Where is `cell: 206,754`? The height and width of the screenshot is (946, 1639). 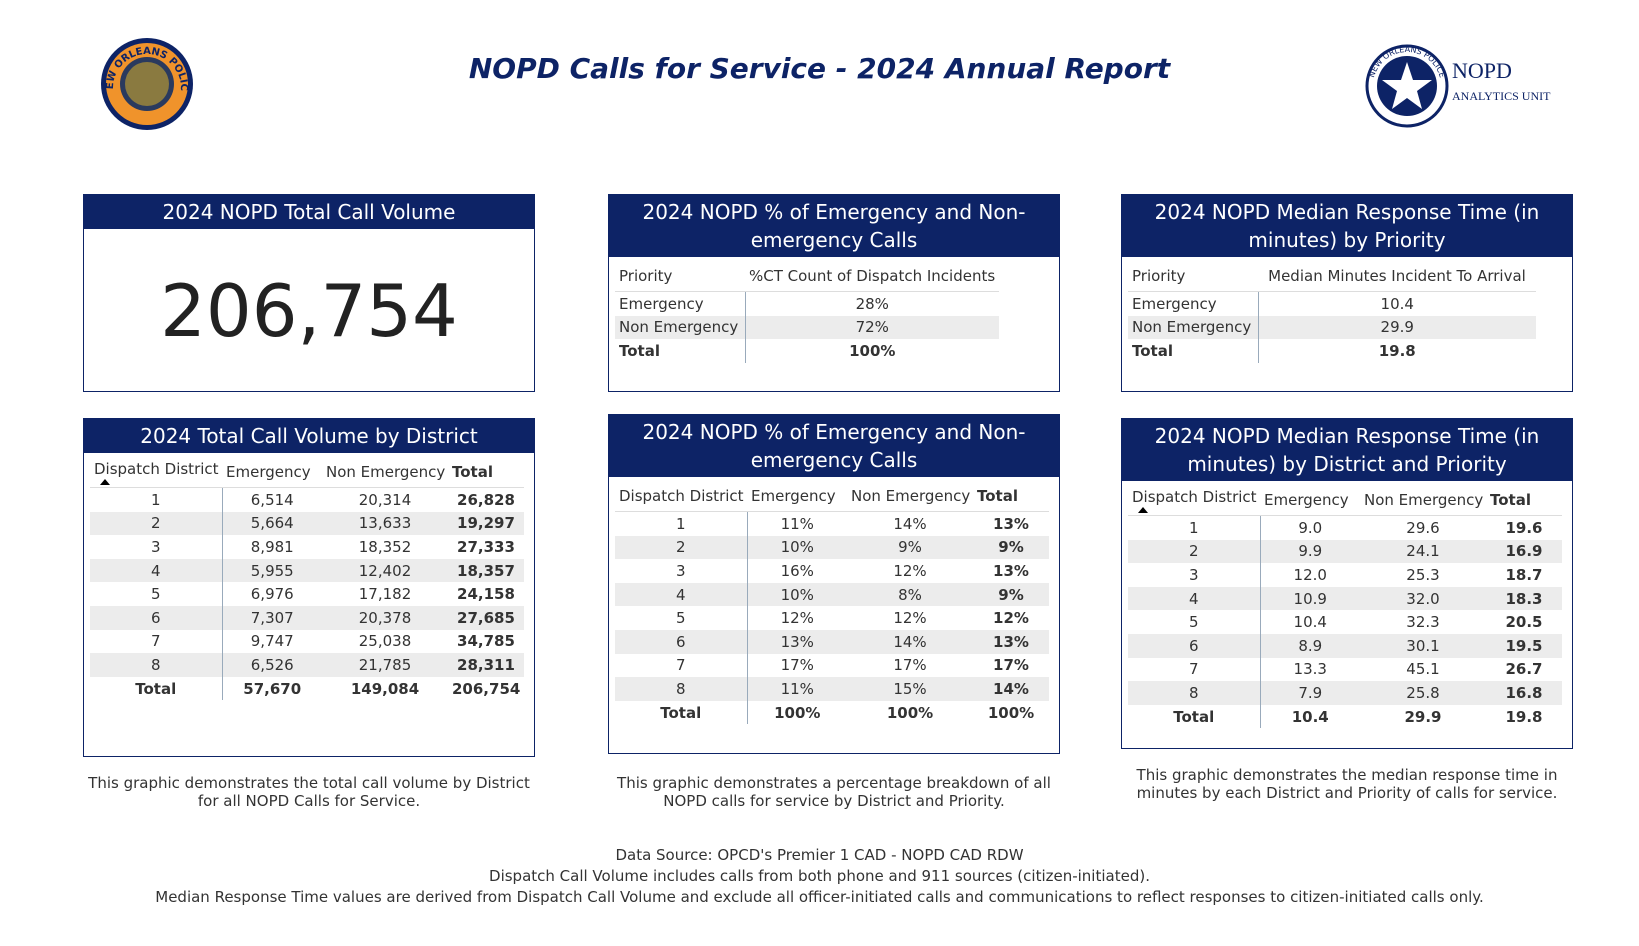
cell: 206,754 is located at coordinates (486, 688).